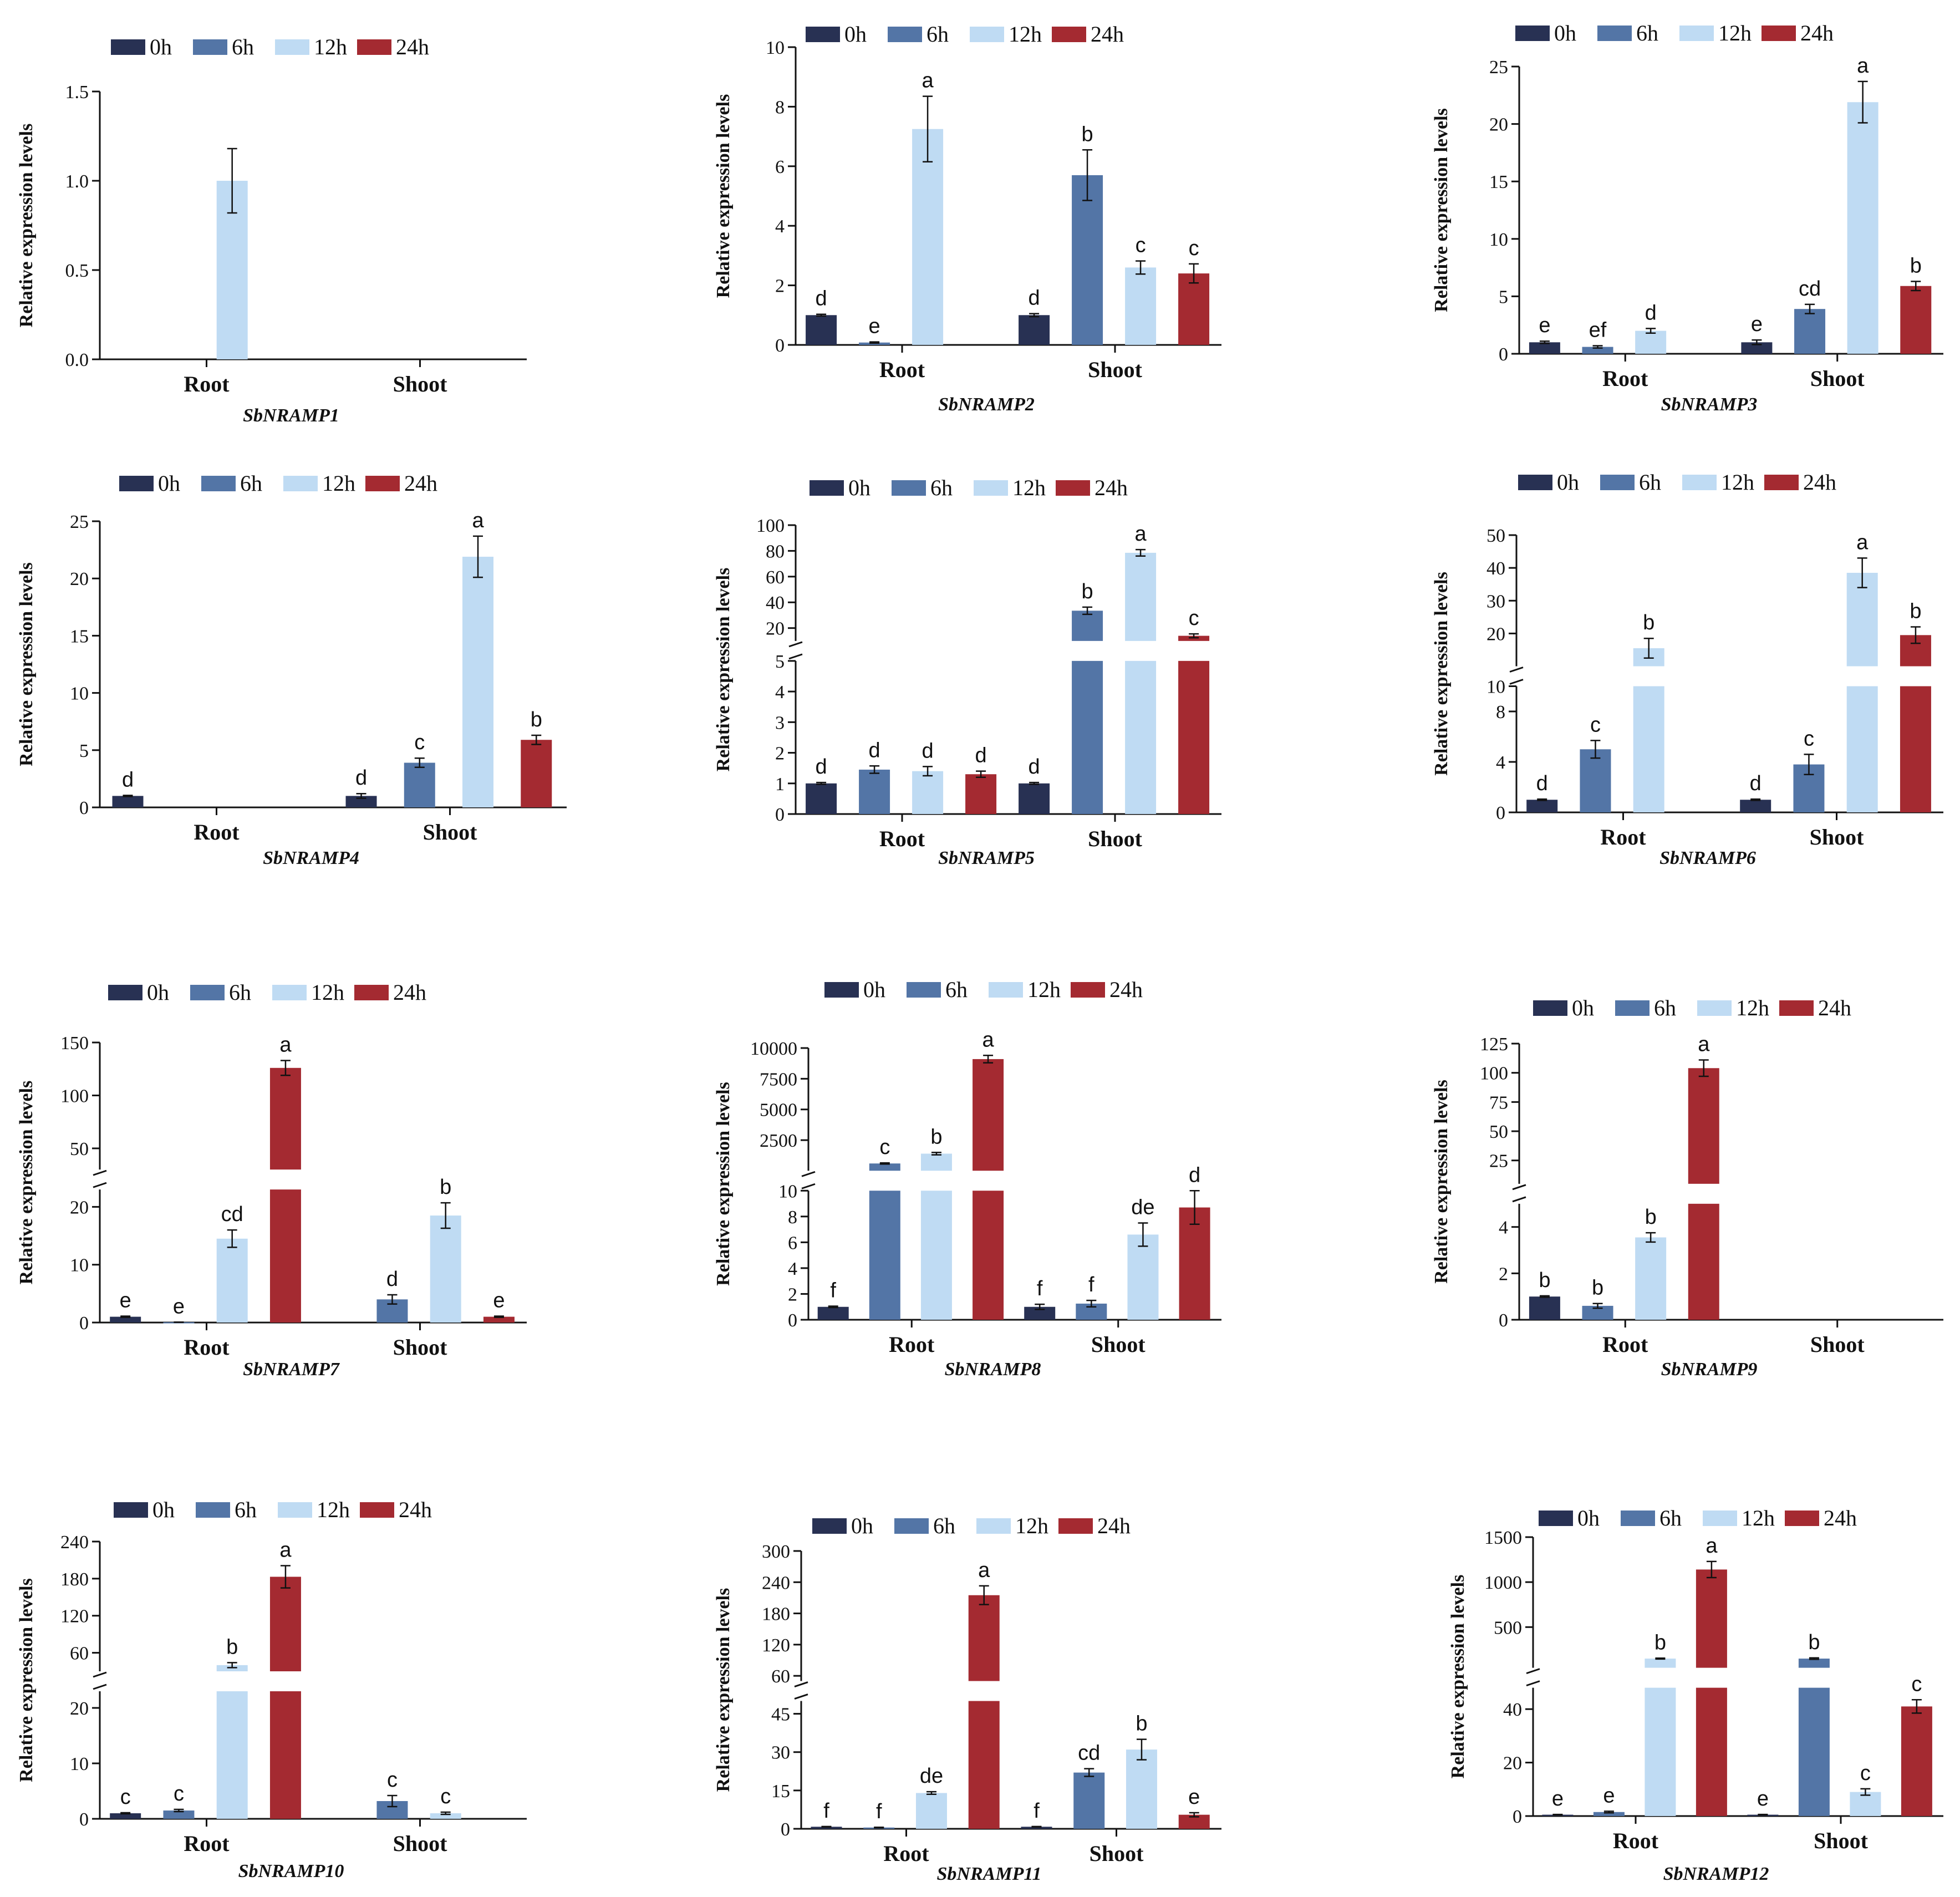  What do you see at coordinates (1756, 806) in the screenshot?
I see `bar-shoot-0h` at bounding box center [1756, 806].